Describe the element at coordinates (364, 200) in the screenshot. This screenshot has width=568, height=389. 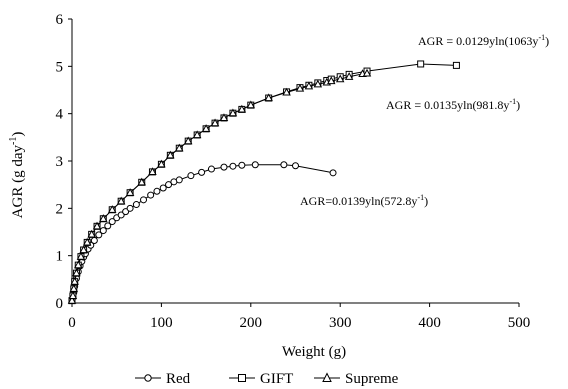
I see `annotation-red: AGR=0.0139yln(572.8y-1)` at that location.